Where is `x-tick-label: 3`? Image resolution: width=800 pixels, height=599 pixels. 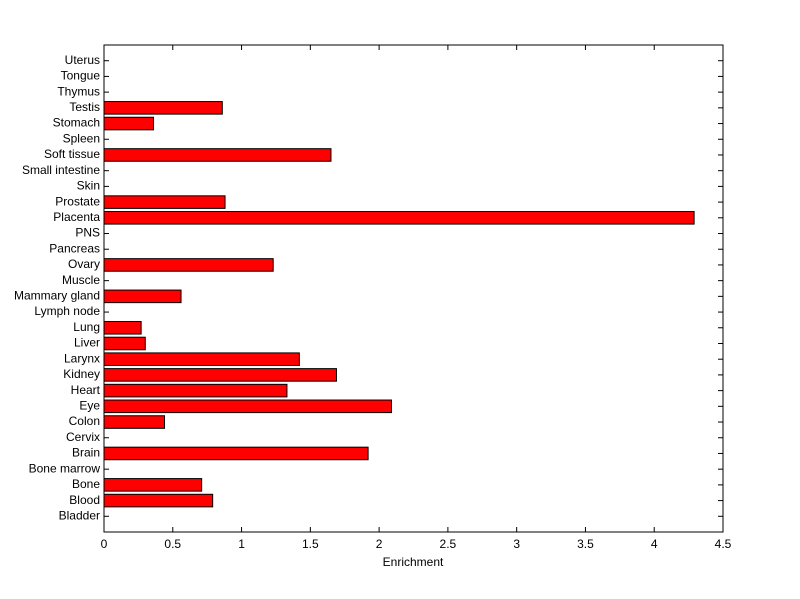 x-tick-label: 3 is located at coordinates (516, 544).